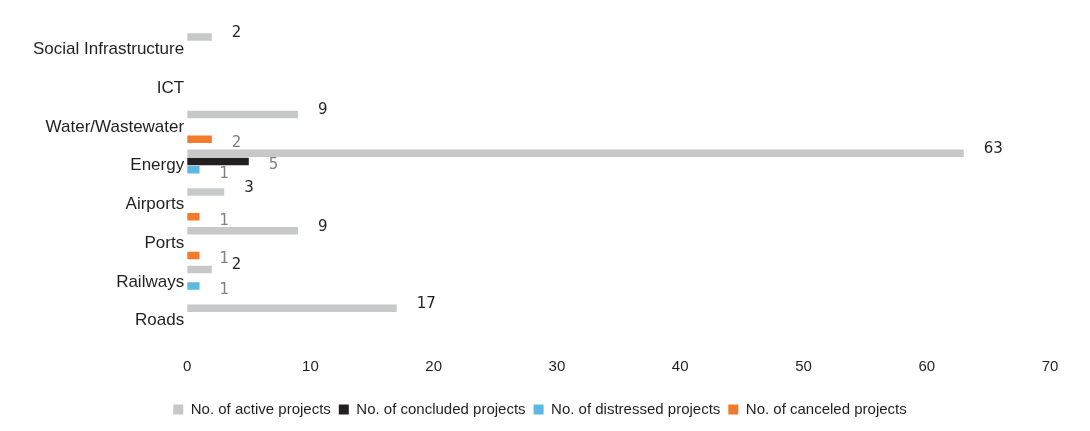  What do you see at coordinates (108, 49) in the screenshot?
I see `y-tick-label: Social Infrastructure` at bounding box center [108, 49].